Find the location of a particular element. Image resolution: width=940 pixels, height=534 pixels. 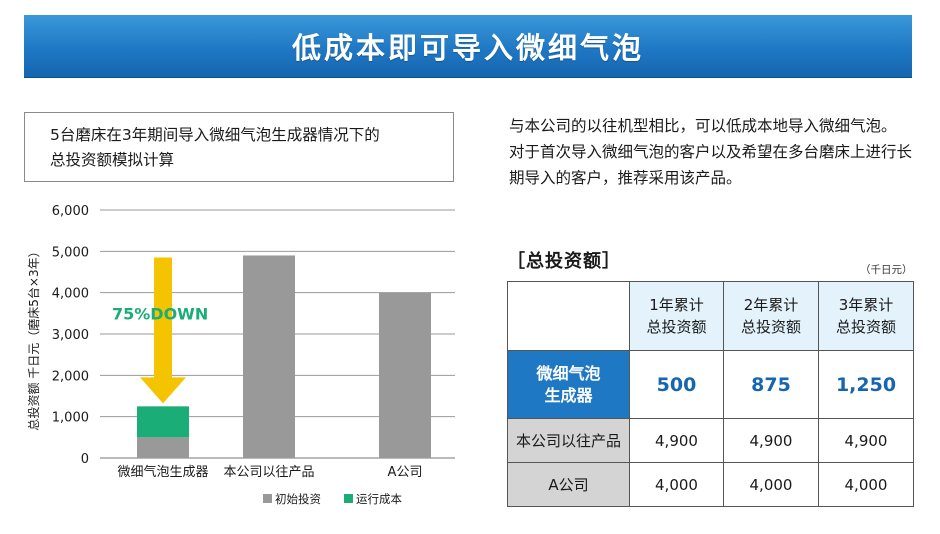

y-tick-label: 6,000 is located at coordinates (70, 211).